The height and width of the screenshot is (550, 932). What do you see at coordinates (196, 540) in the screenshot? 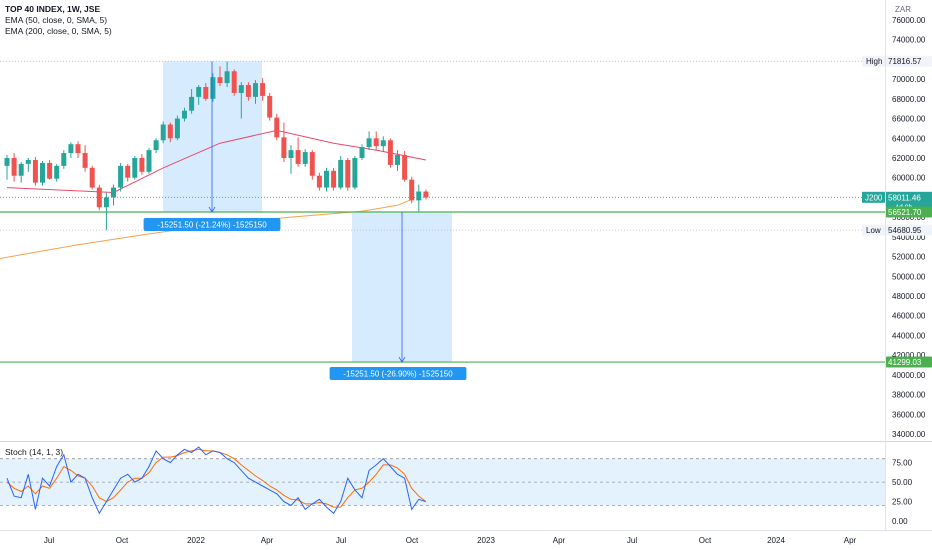
I see `time-axis-label: 2022` at bounding box center [196, 540].